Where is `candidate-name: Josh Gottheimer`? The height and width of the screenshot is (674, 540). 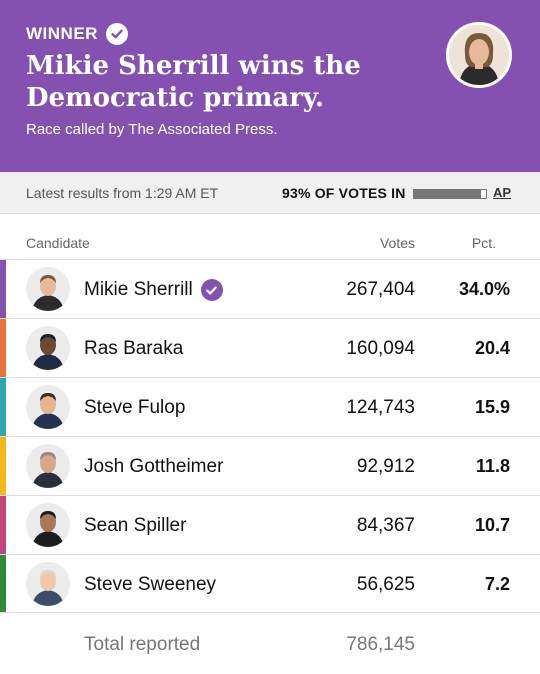 candidate-name: Josh Gottheimer is located at coordinates (153, 467).